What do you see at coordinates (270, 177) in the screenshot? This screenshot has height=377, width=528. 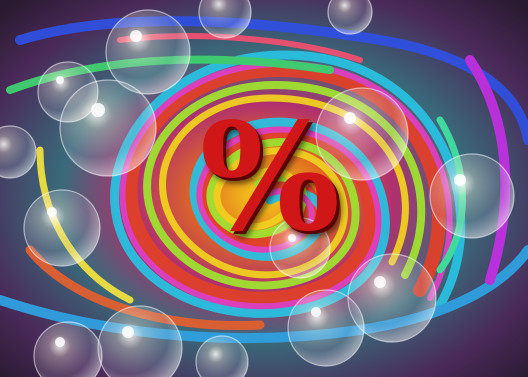 I see `percent-symbol: %` at bounding box center [270, 177].